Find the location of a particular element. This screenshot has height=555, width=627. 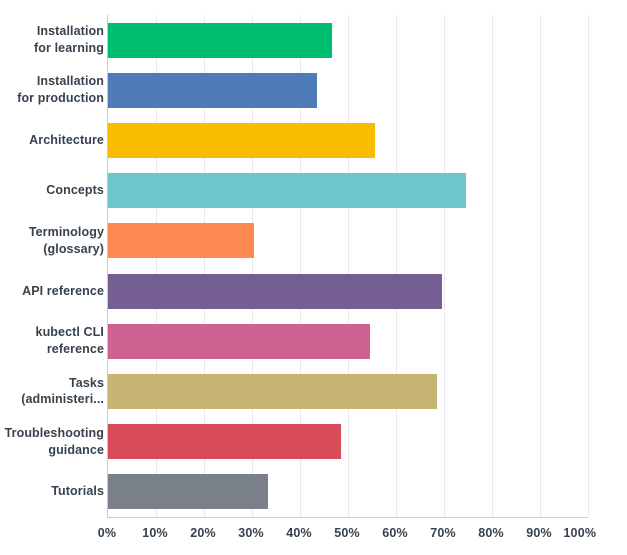

bar-api-reference is located at coordinates (275, 291).